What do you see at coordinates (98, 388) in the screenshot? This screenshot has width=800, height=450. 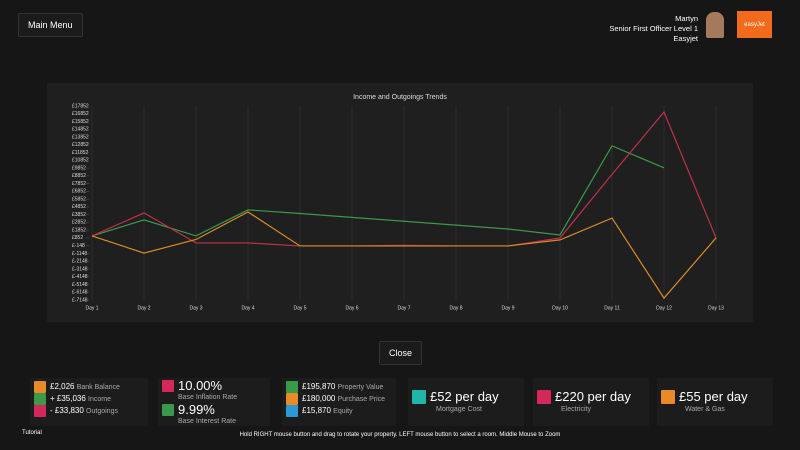 I see `balance-label: Bank Balance` at bounding box center [98, 388].